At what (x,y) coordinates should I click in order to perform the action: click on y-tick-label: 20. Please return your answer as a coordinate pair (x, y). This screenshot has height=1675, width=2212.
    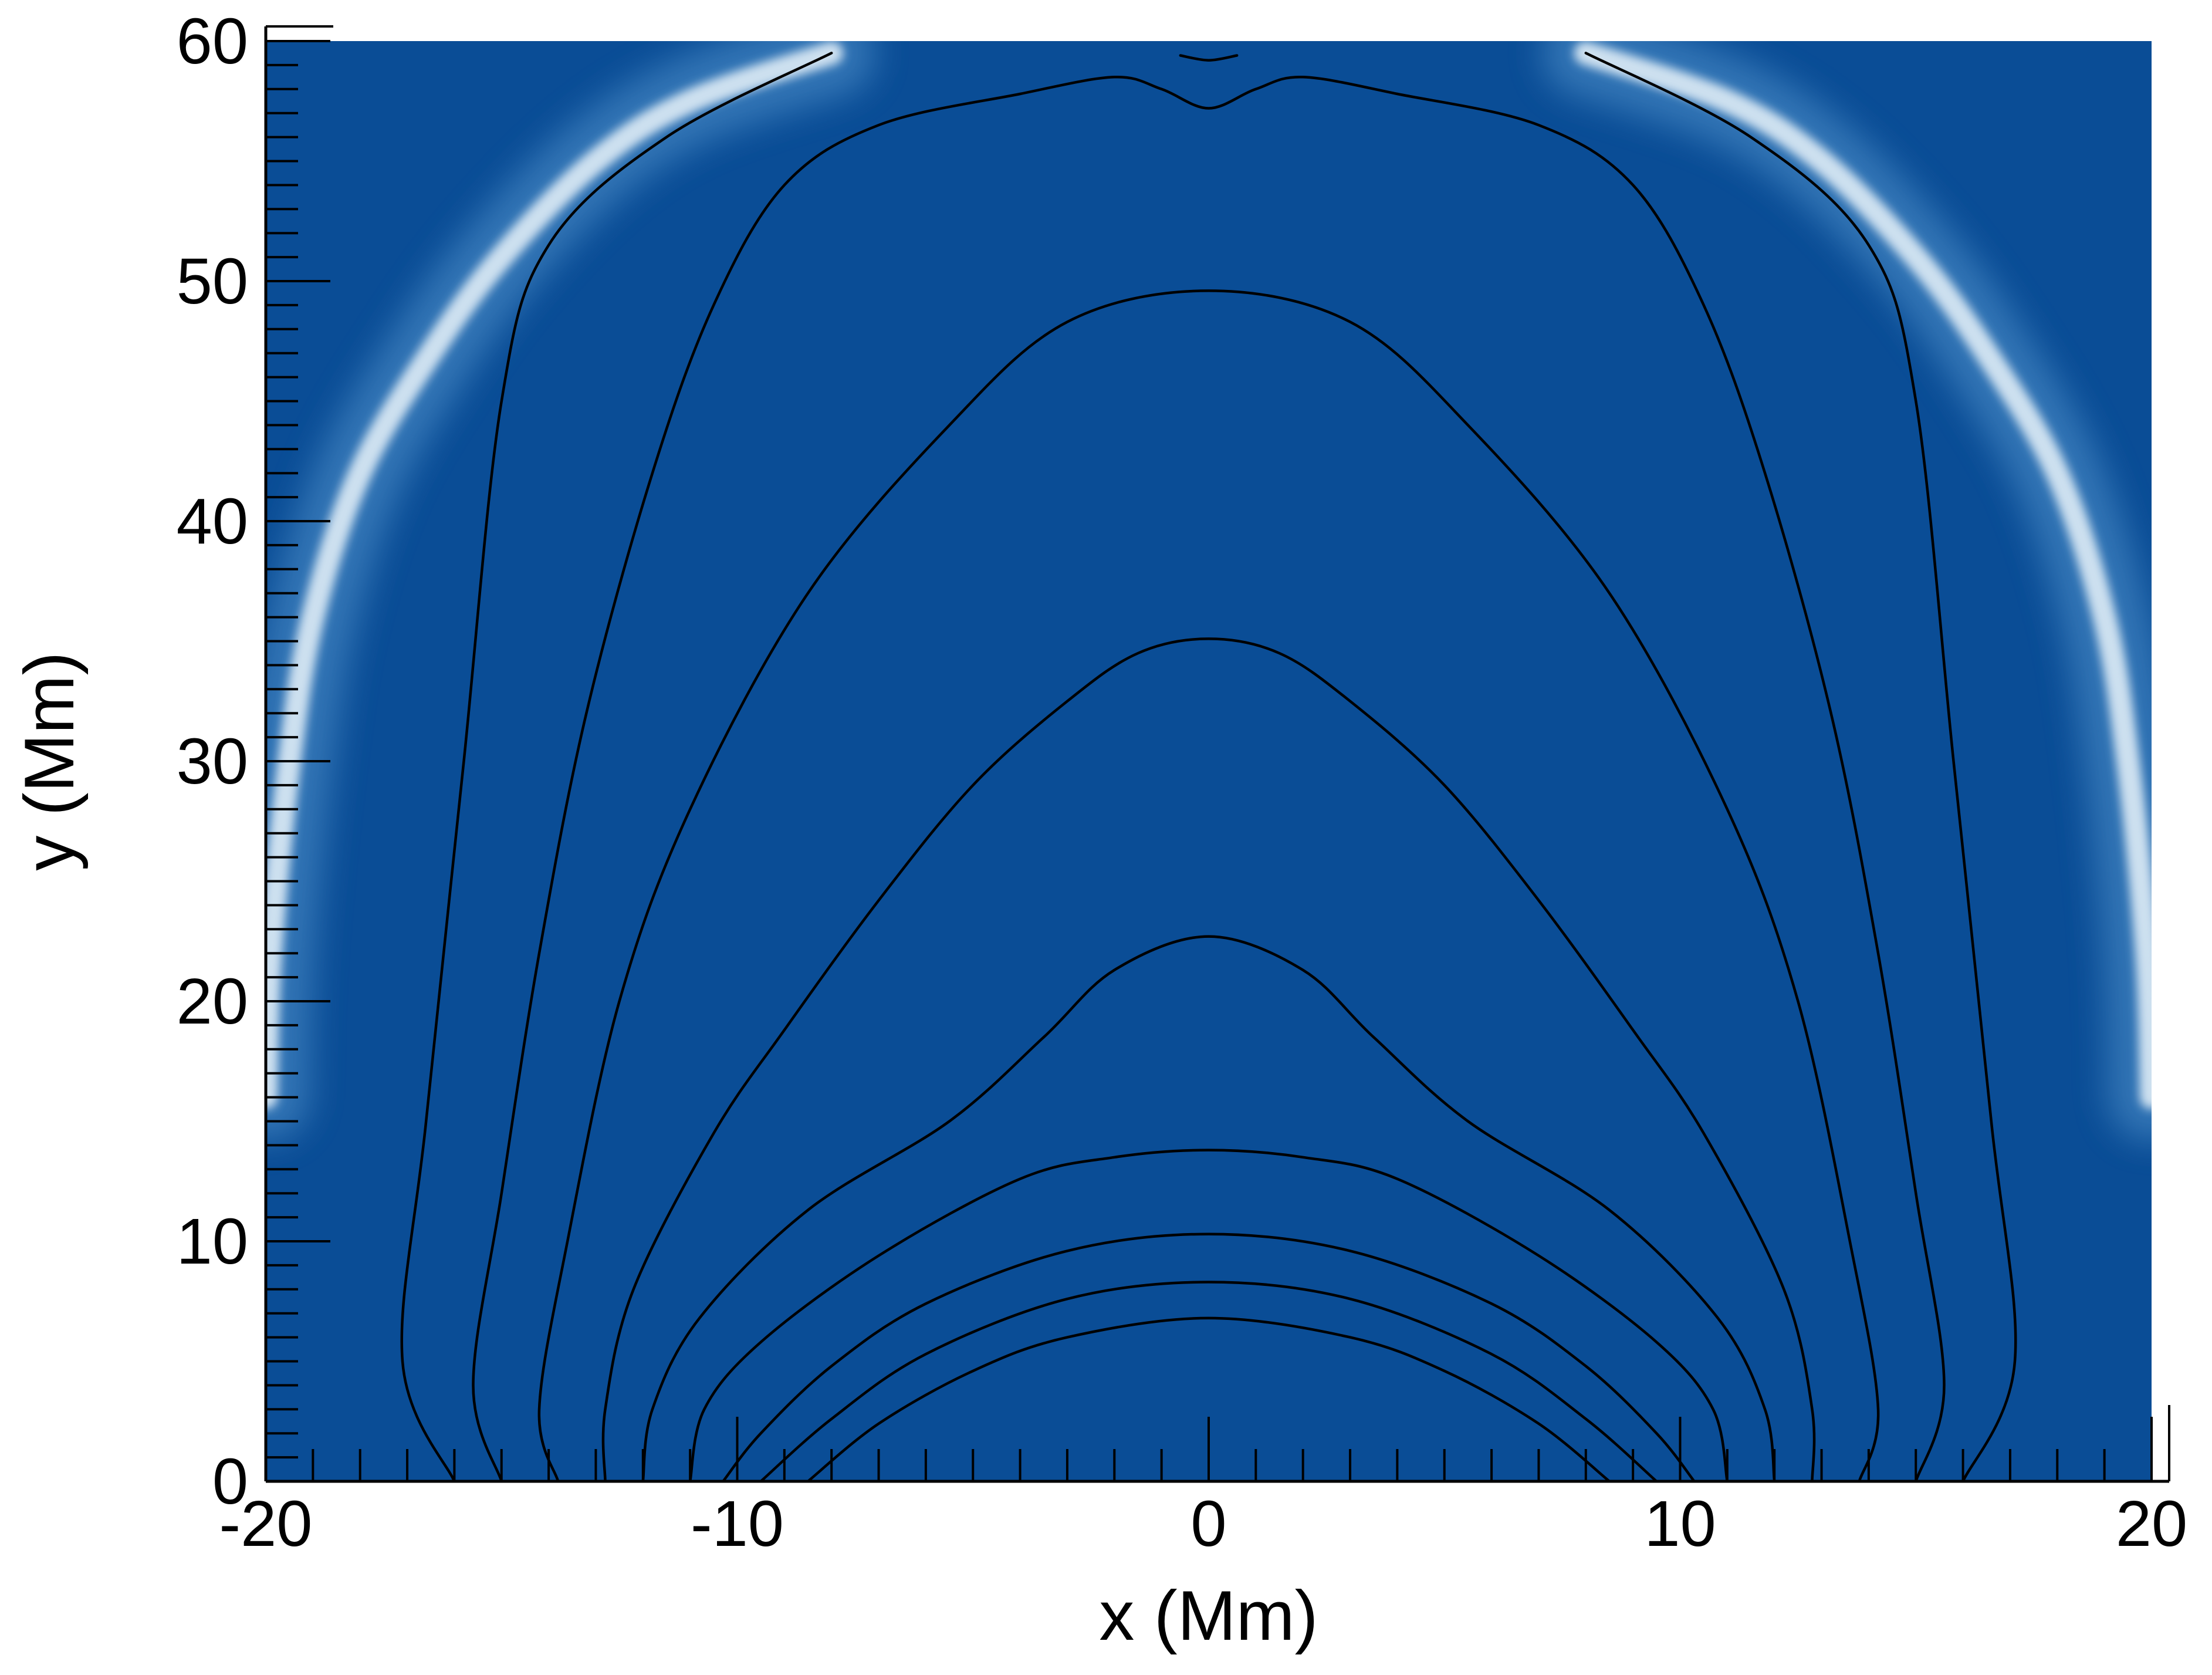
    Looking at the image, I should click on (212, 1001).